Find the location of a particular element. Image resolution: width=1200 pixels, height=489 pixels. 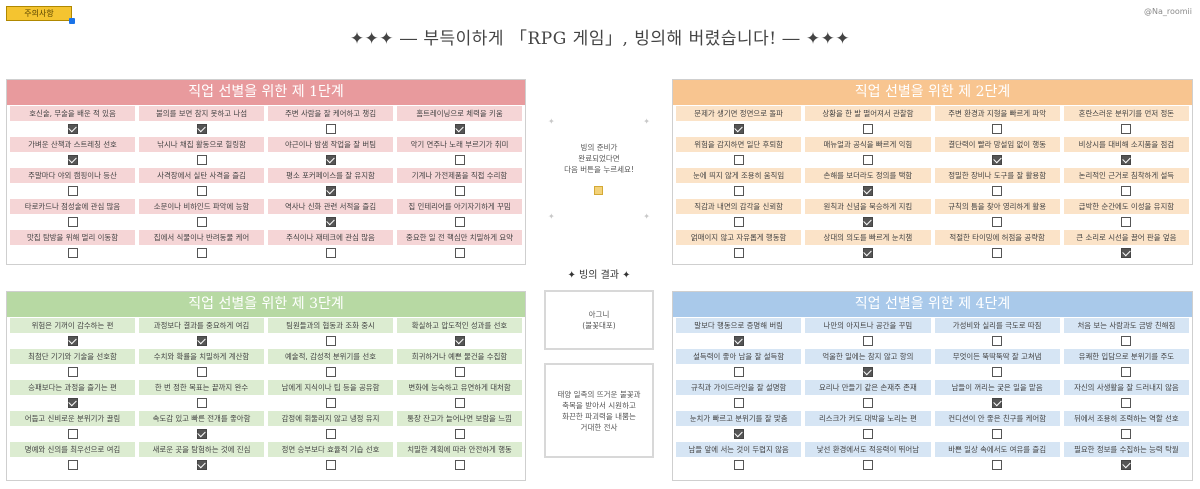

checklist-item: 새로운 곳을 탐험하는 것에 진심 is located at coordinates (201, 457).